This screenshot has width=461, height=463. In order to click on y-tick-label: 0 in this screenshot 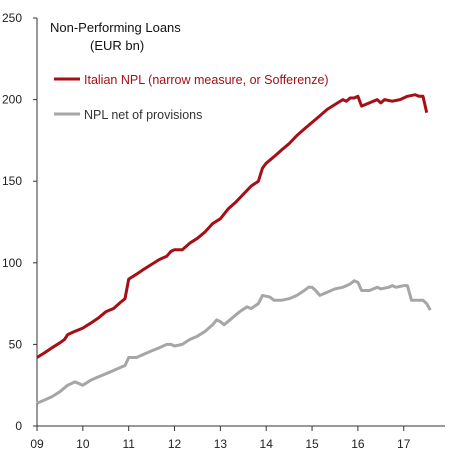, I will do `click(18, 426)`.